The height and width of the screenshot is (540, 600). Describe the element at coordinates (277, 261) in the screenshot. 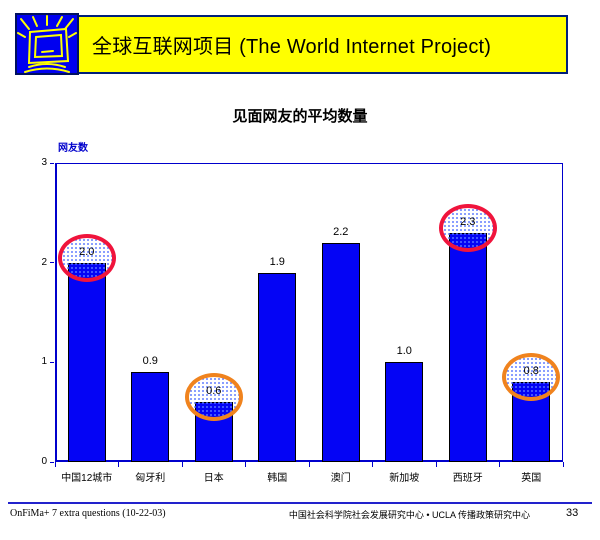

I see `bar-value-label: 1.9` at that location.